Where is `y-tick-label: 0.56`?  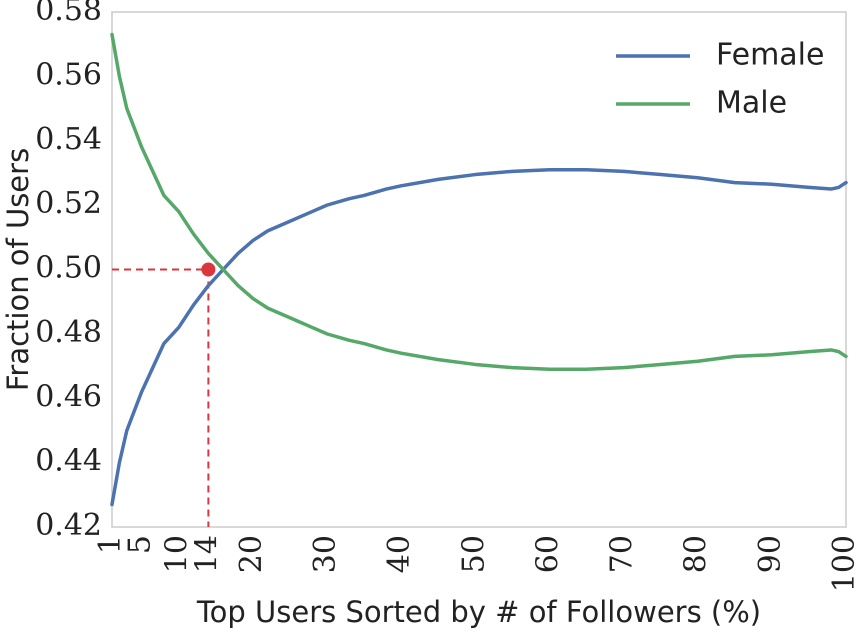
y-tick-label: 0.56 is located at coordinates (68, 74).